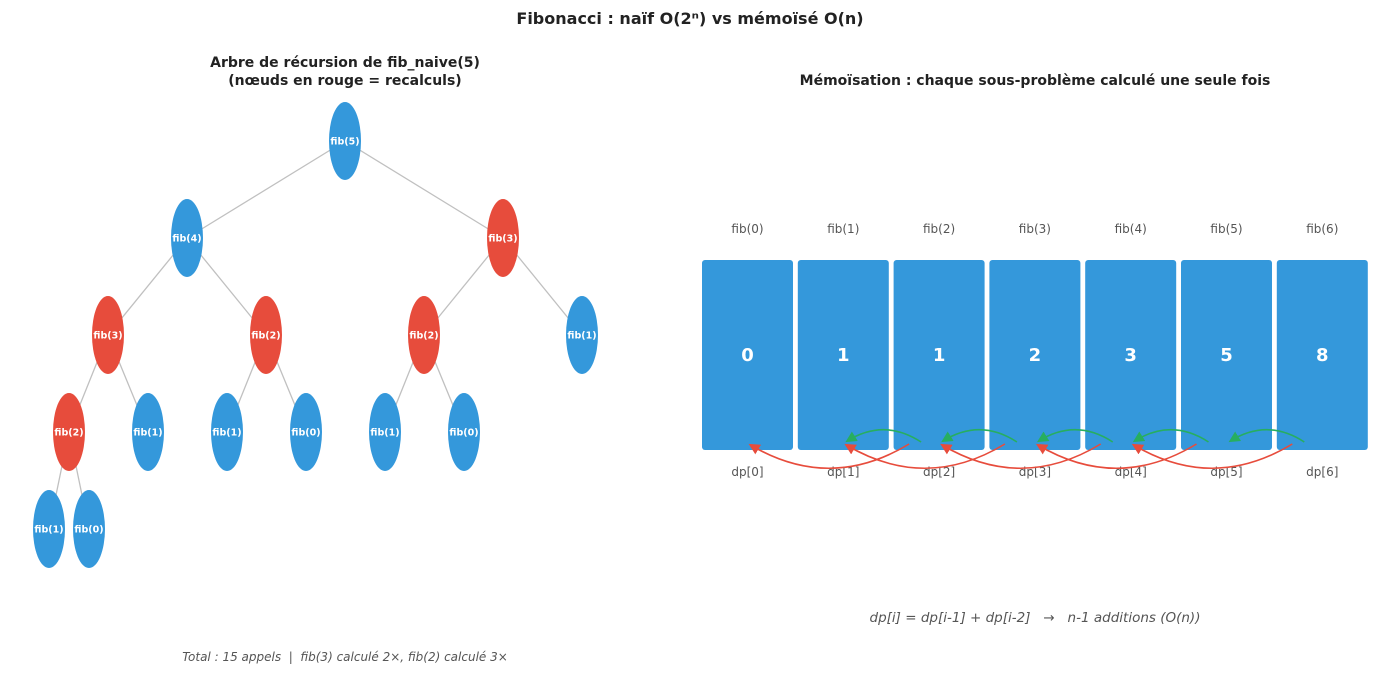 The image size is (1380, 686). I want to click on memo-cell: fib(1)1dp[1], so click(843, 350).